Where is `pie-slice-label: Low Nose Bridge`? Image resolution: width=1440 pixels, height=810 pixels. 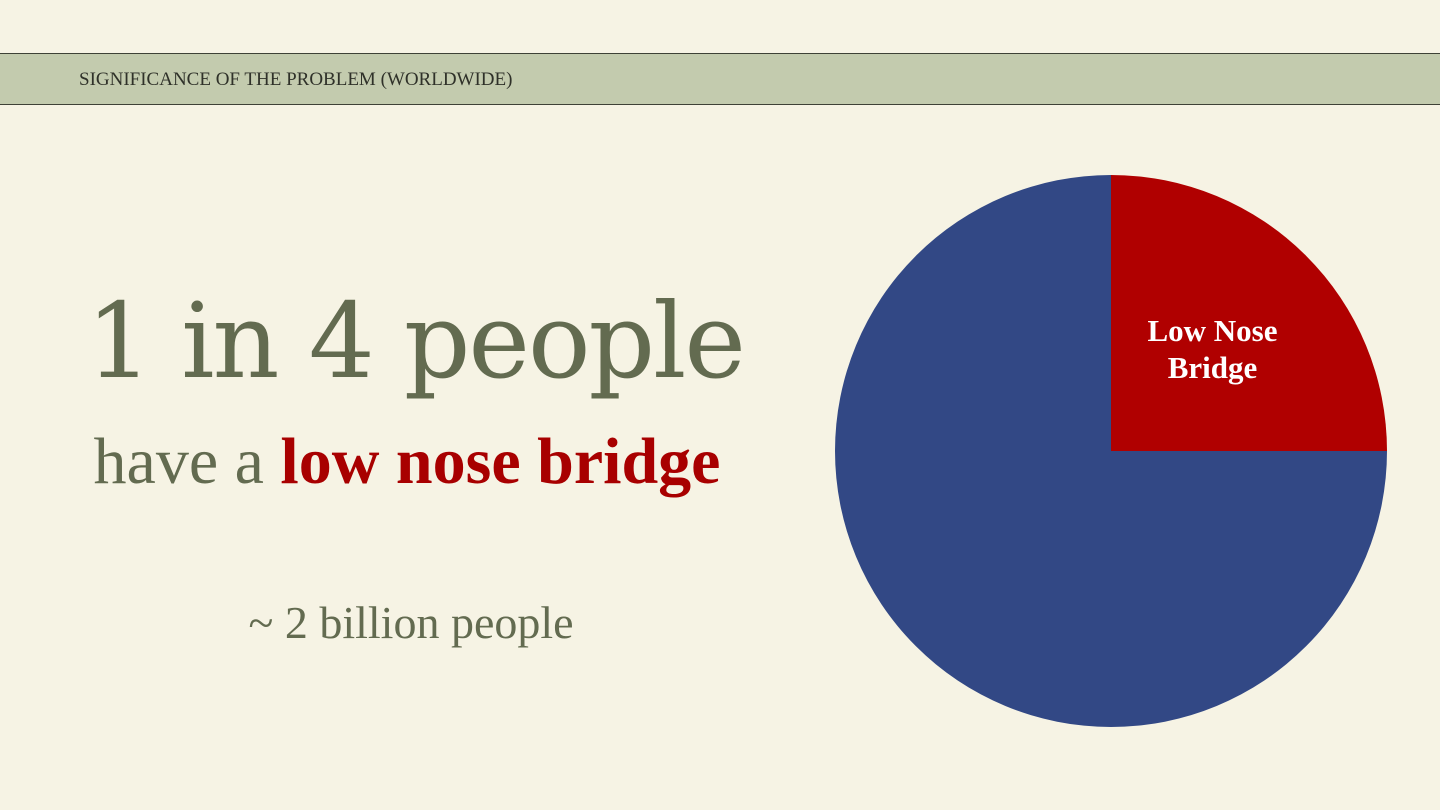
pie-slice-label: Low Nose Bridge is located at coordinates (1212, 349).